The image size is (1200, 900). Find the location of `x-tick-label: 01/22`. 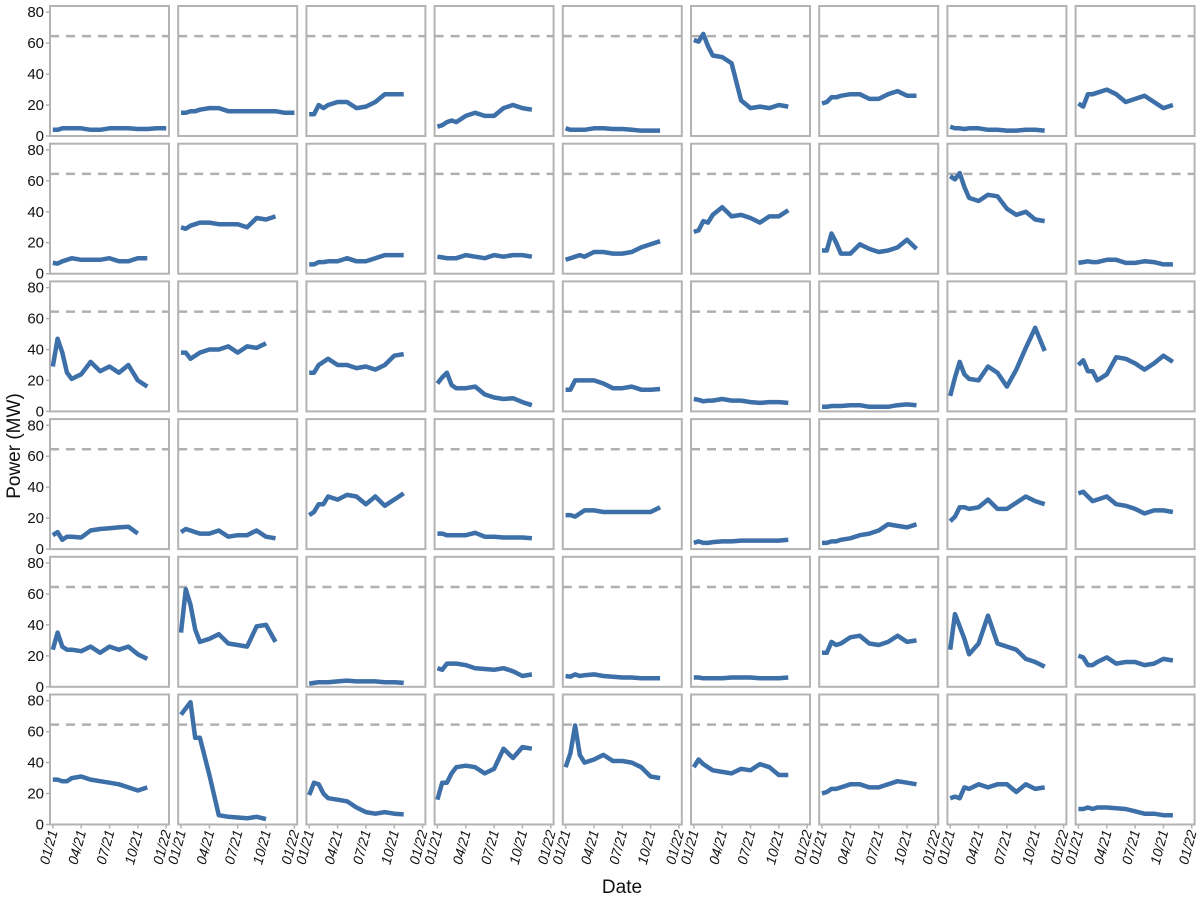

x-tick-label: 01/22 is located at coordinates (1187, 847).